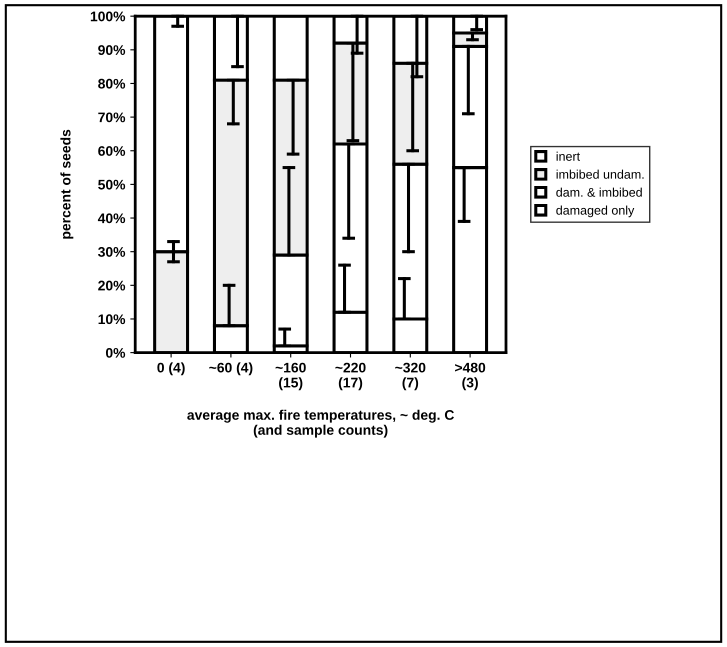 The image size is (727, 647). What do you see at coordinates (230, 369) in the screenshot?
I see `x-tick-label: ~60 (4)` at bounding box center [230, 369].